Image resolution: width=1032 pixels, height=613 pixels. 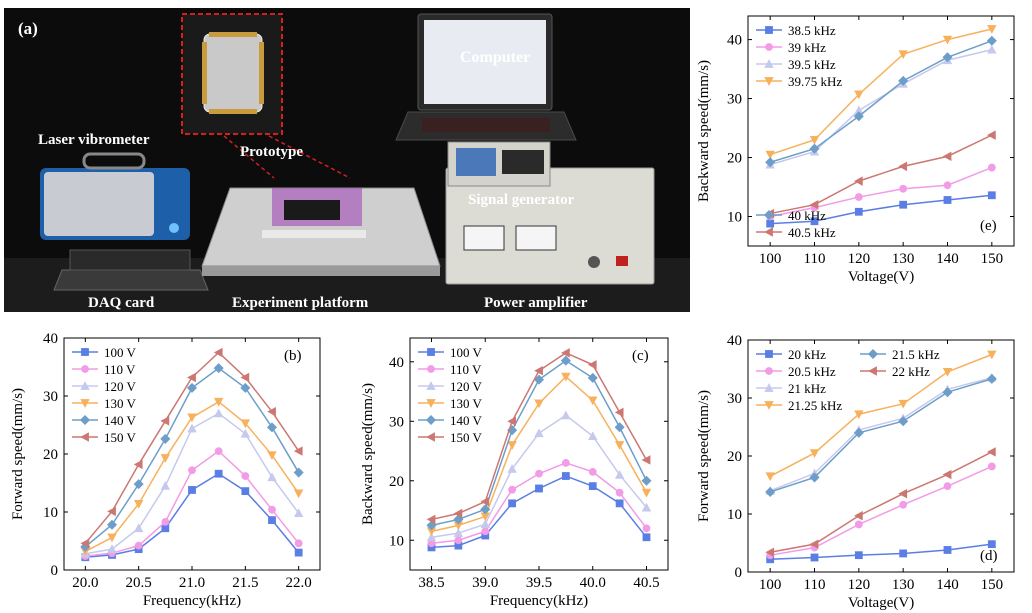 I want to click on panel-label: (e), so click(x=988, y=226).